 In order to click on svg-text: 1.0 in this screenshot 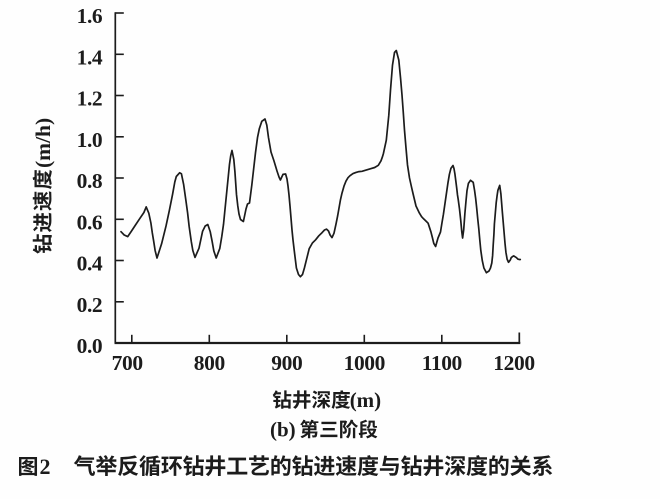, I will do `click(90, 140)`.